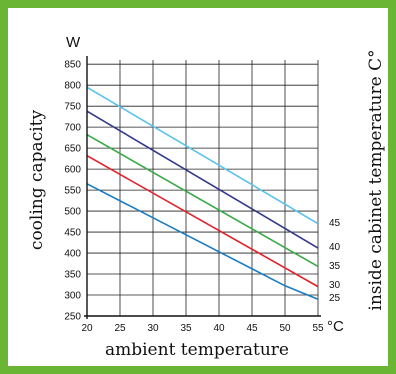 The width and height of the screenshot is (396, 374). Describe the element at coordinates (120, 328) in the screenshot. I see `x-tick-label-25: 25` at that location.